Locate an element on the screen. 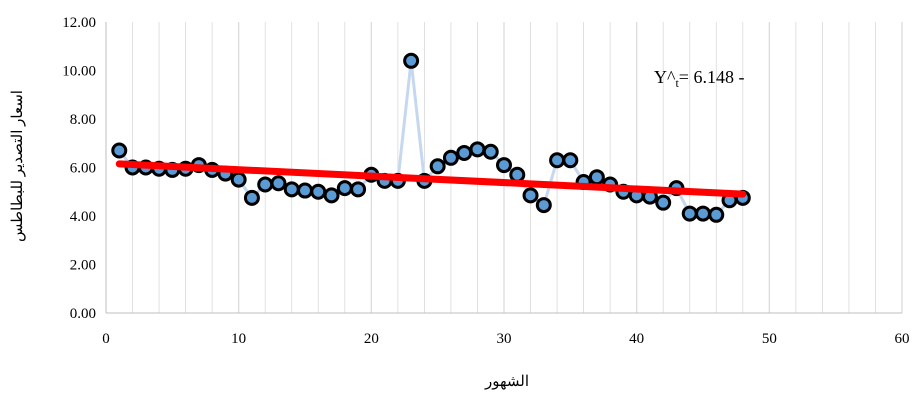 This screenshot has height=396, width=916. equation-subscript: t is located at coordinates (677, 83).